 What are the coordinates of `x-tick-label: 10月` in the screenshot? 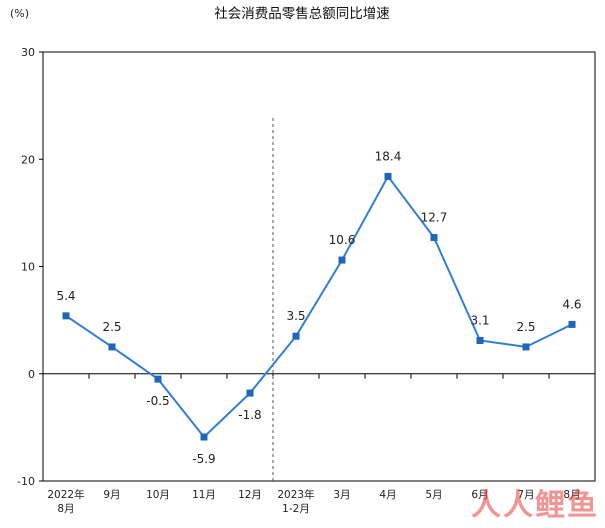 It's located at (158, 495).